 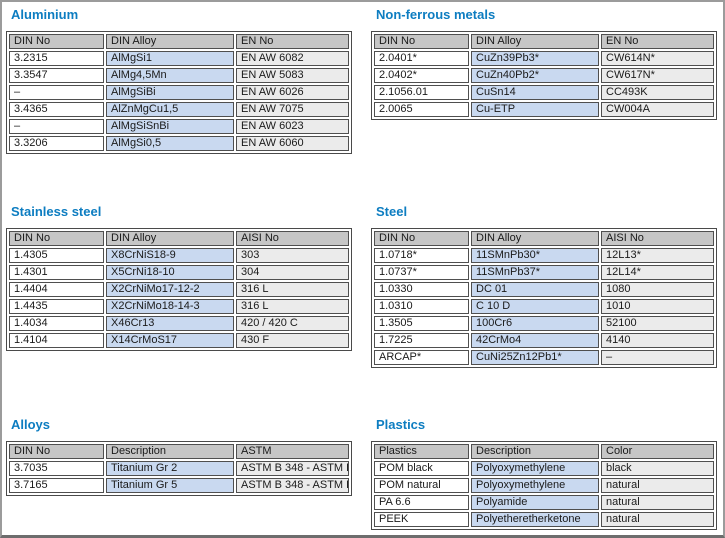 I want to click on table-cell: X2CrNiMo18-14-3, so click(x=170, y=306).